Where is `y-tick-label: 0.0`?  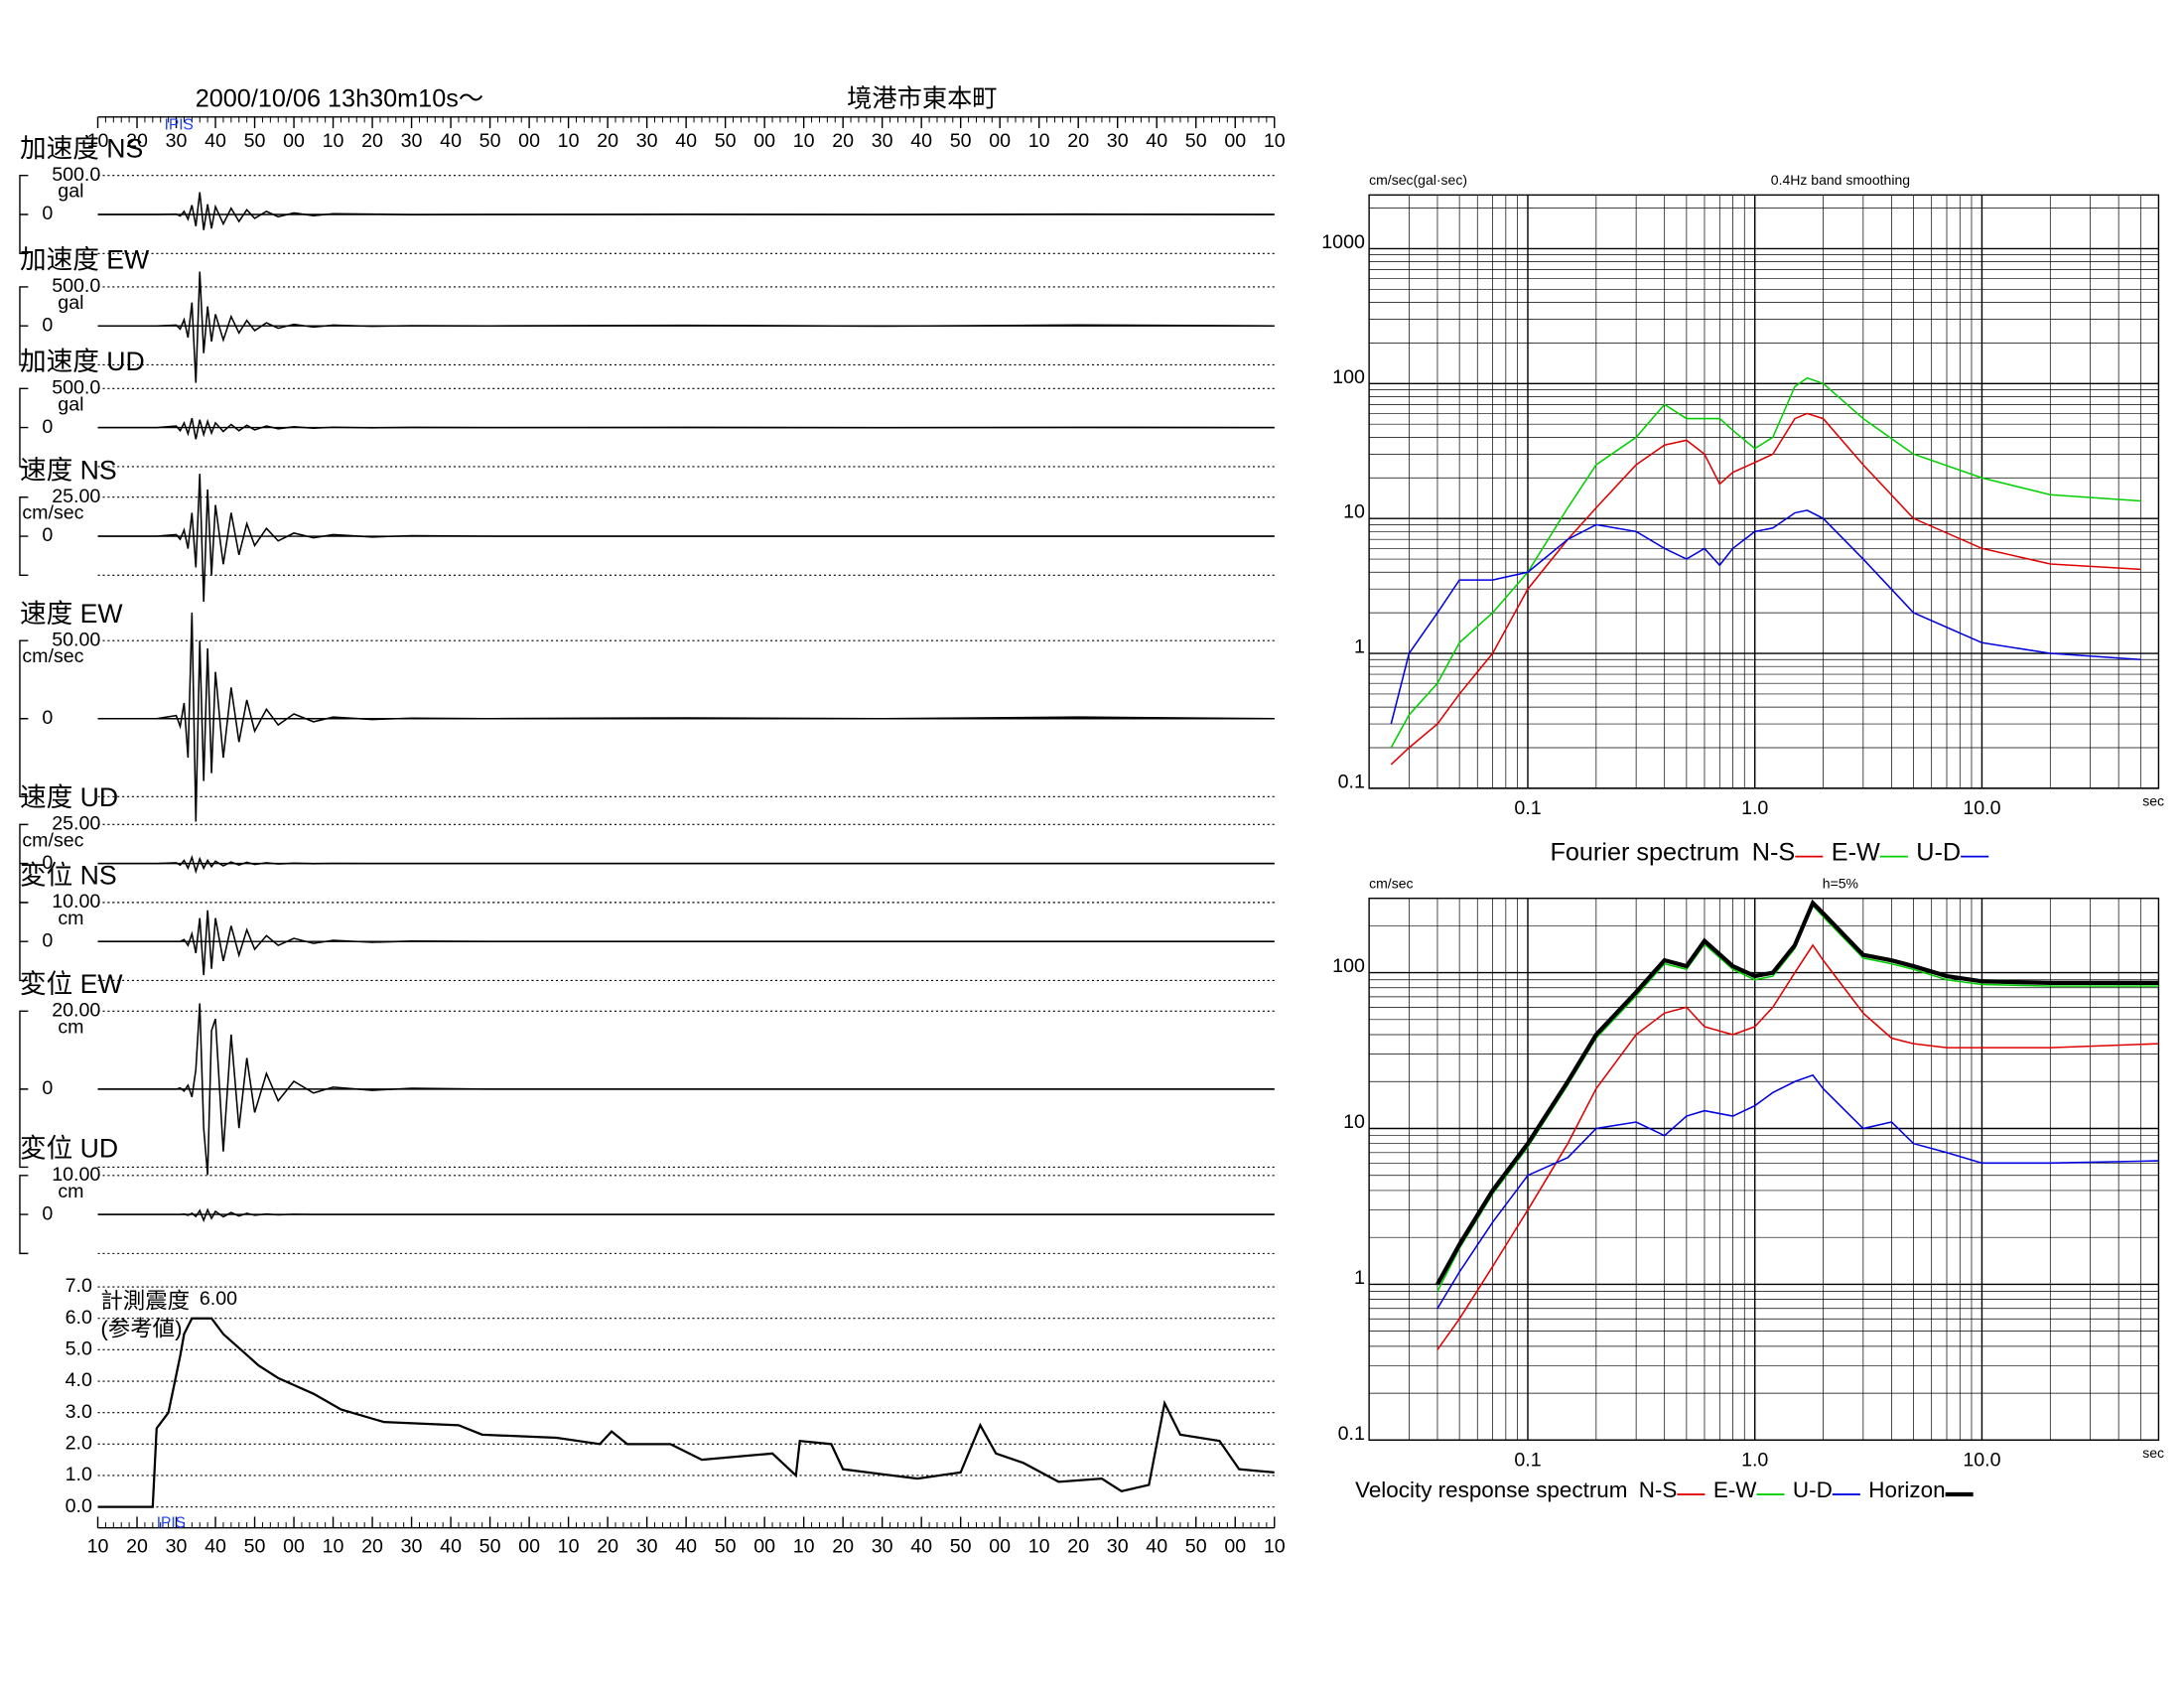 y-tick-label: 0.0 is located at coordinates (79, 1506).